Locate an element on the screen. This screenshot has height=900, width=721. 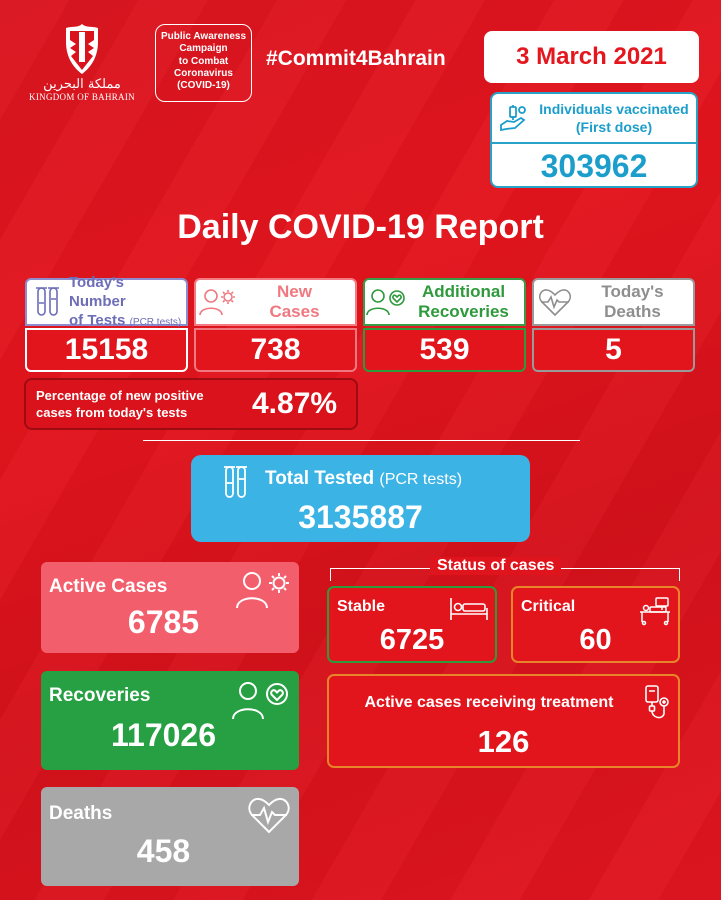
positivity-value: 4.87% is located at coordinates (295, 403).